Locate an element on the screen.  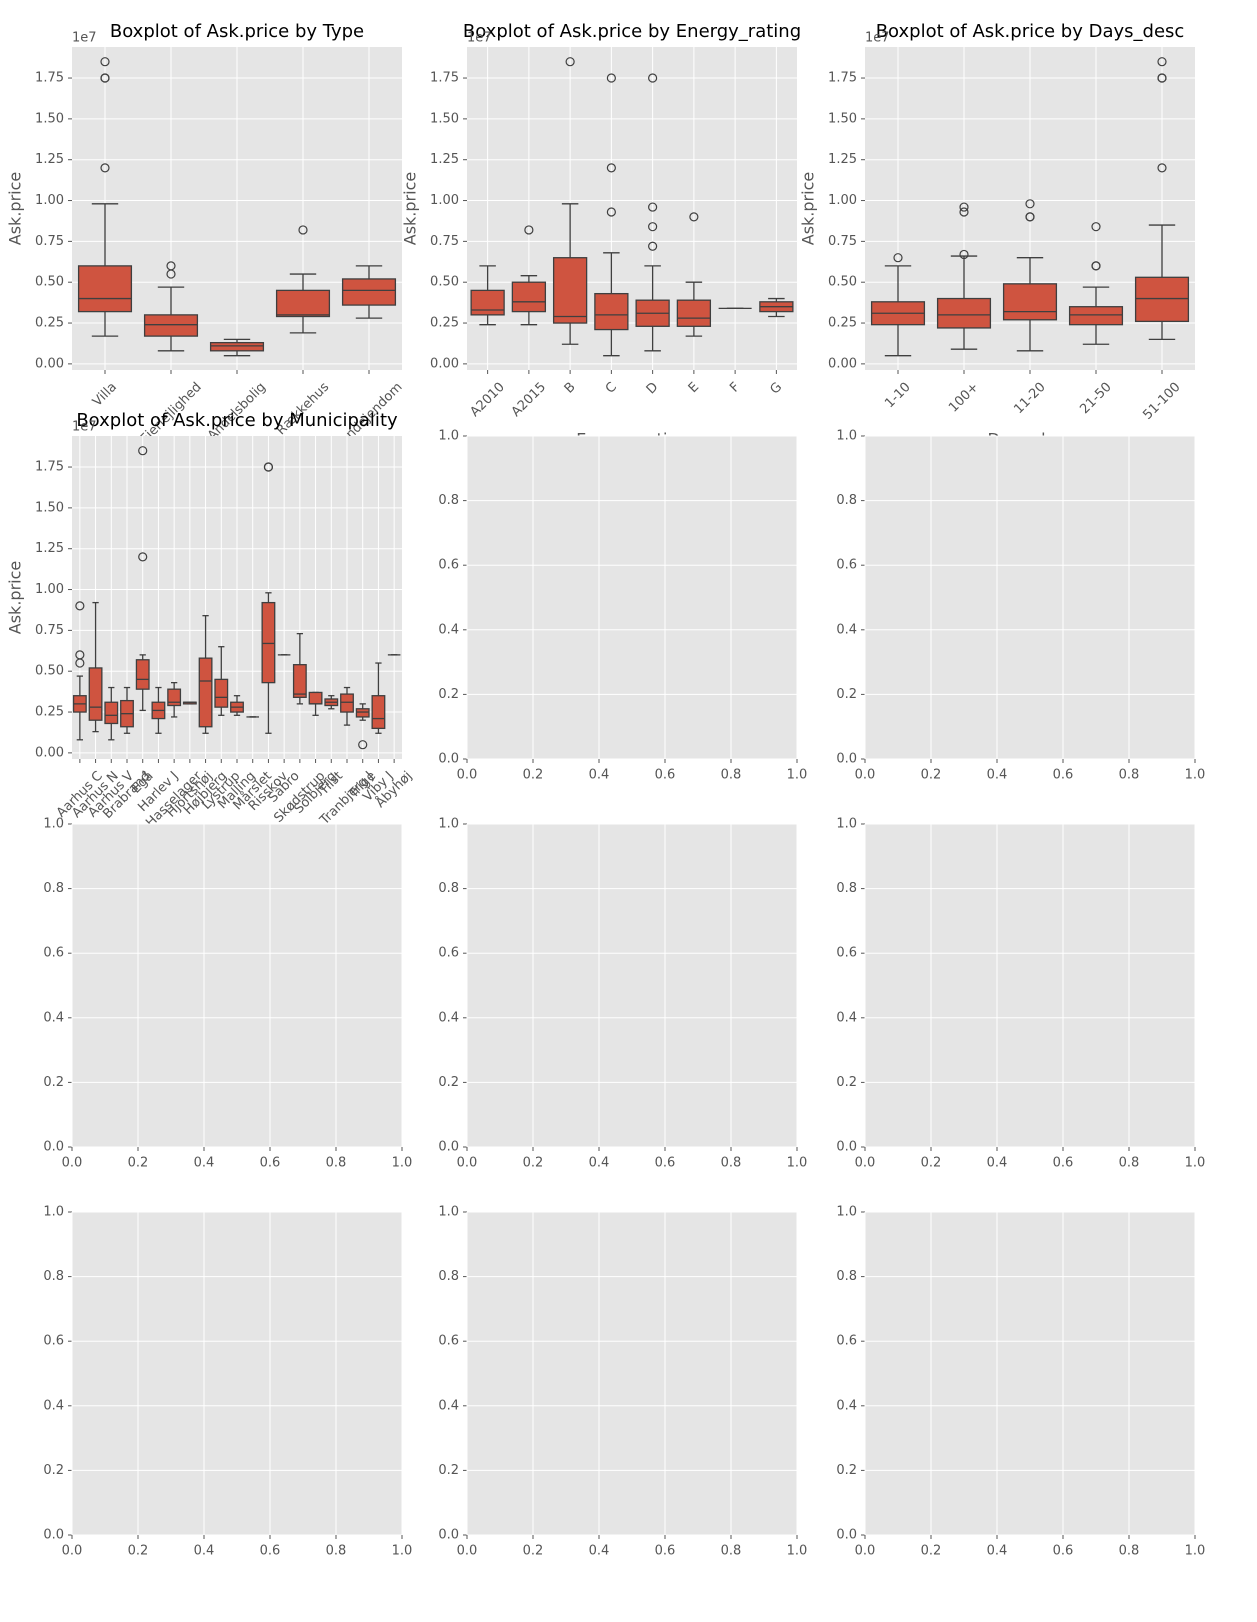
x-tick-label: Villa is located at coordinates (105, 395).